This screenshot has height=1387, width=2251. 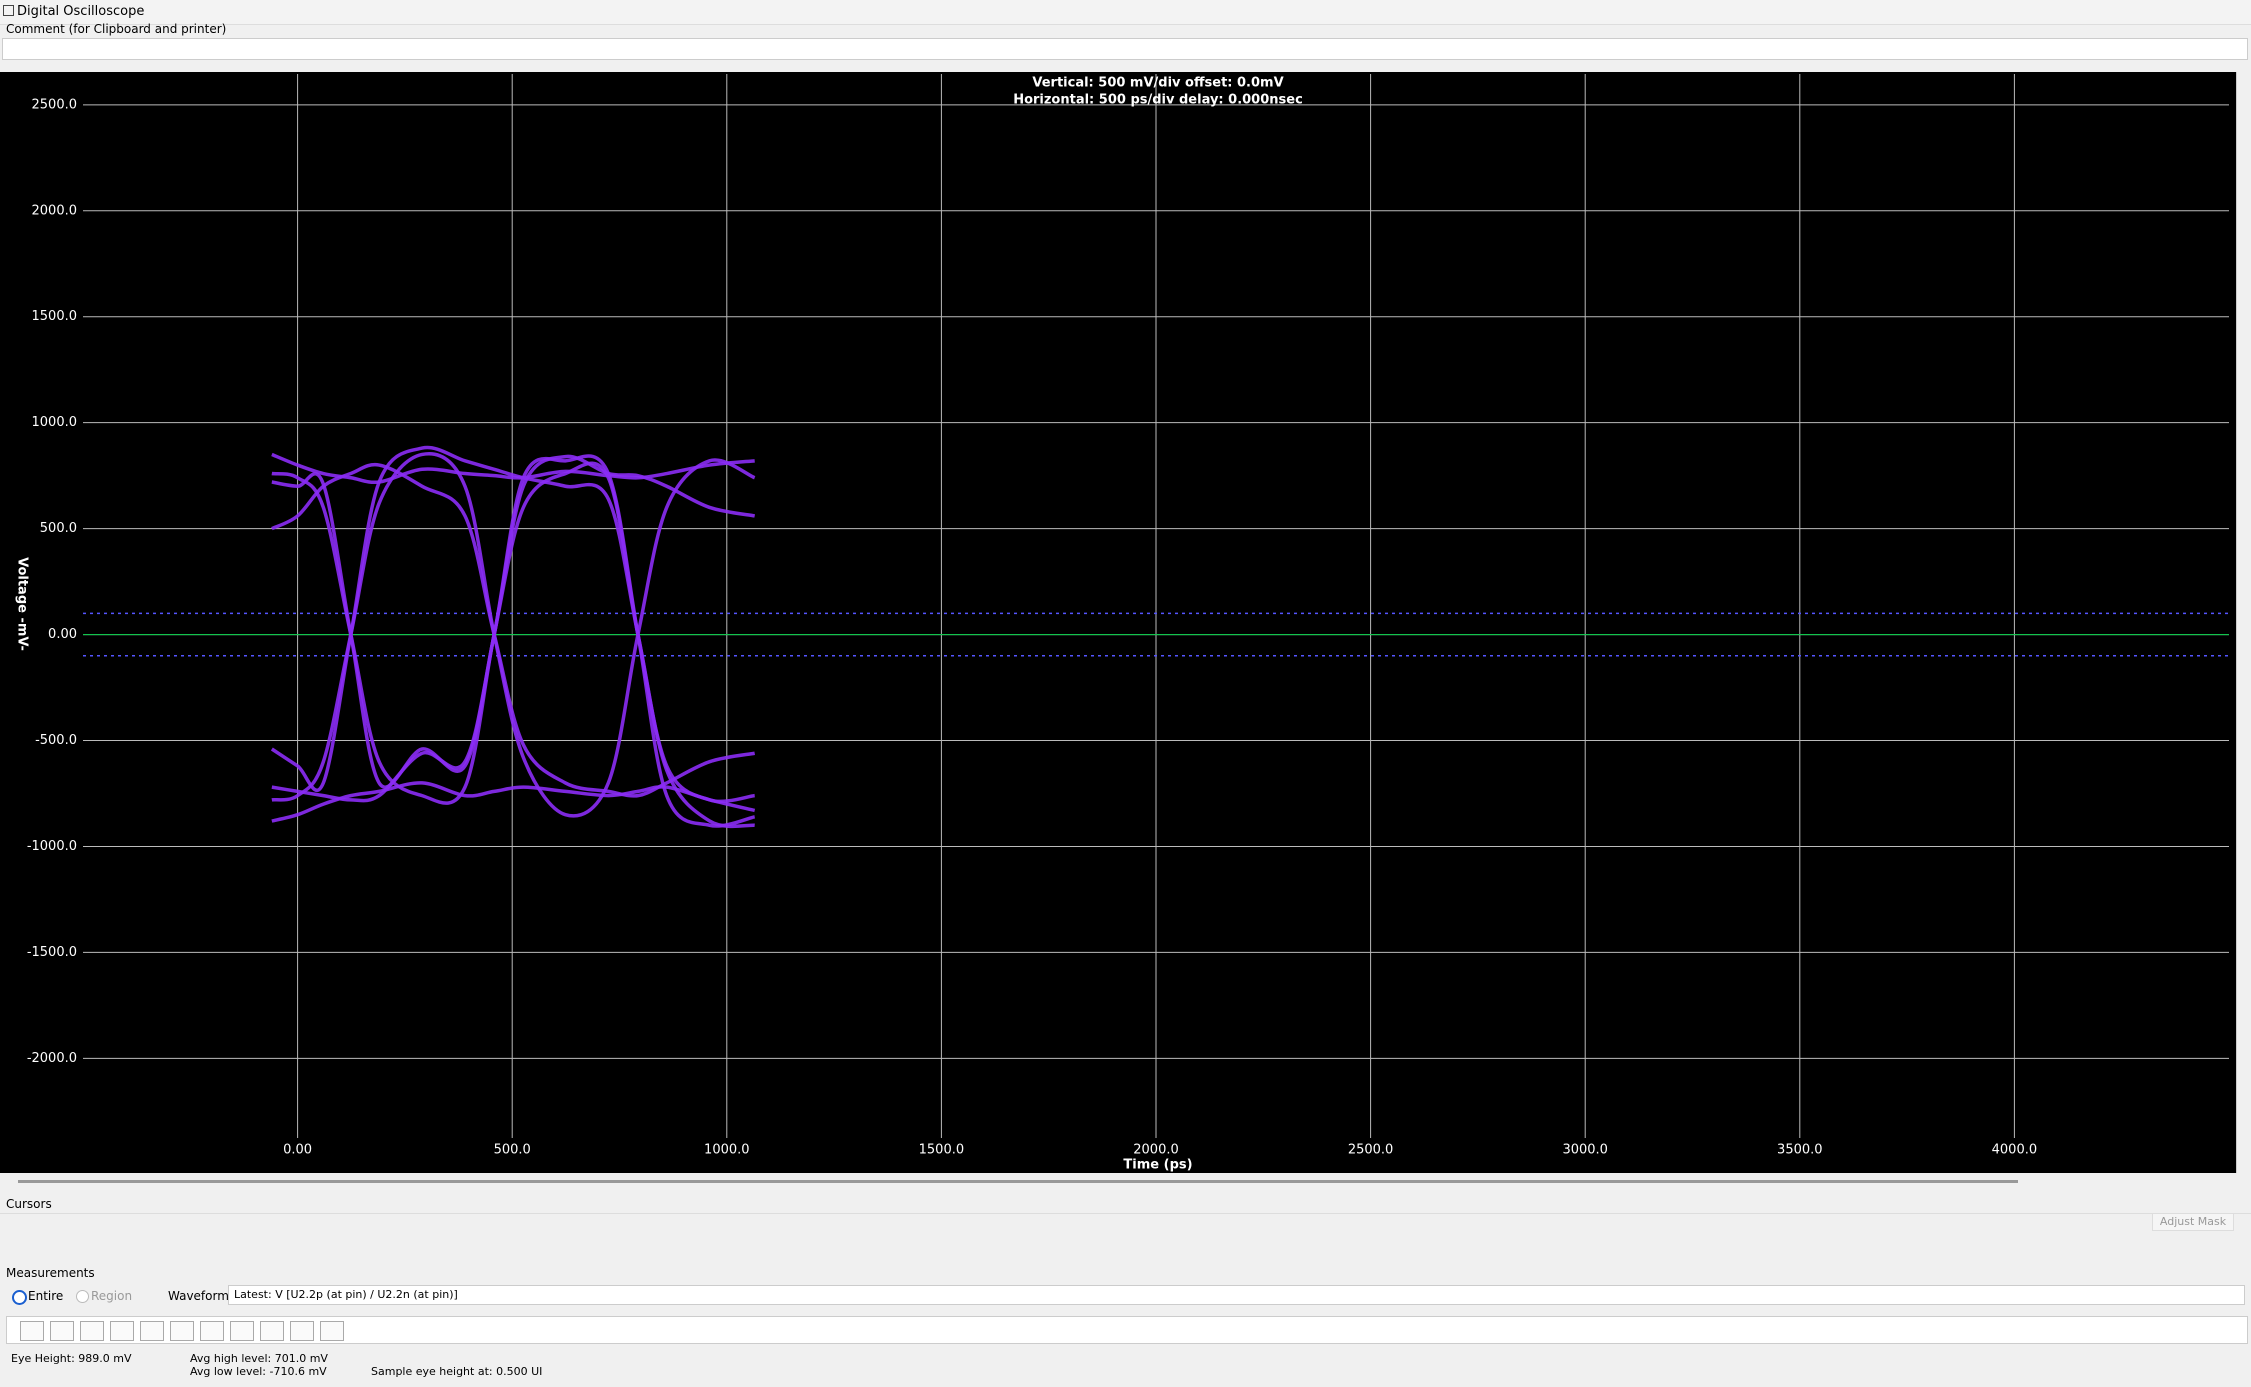 What do you see at coordinates (55, 316) in the screenshot?
I see `y-tick-label: 1500.0` at bounding box center [55, 316].